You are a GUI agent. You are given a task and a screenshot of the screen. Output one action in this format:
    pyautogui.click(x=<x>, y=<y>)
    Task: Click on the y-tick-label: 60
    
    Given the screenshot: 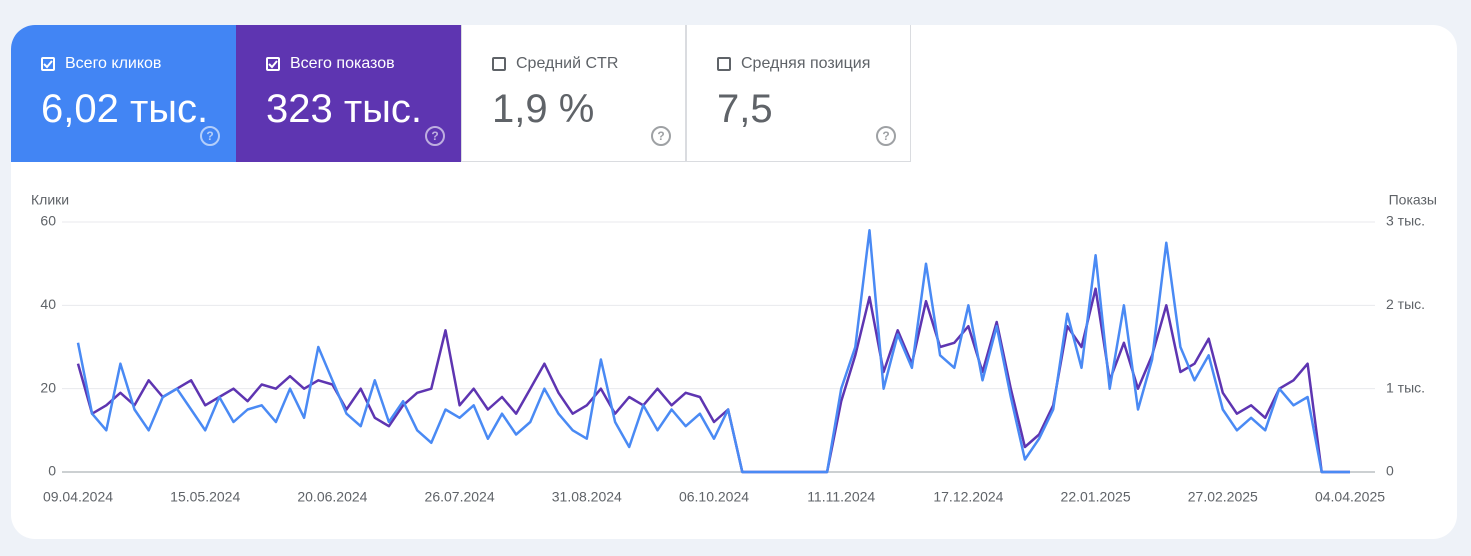 What is the action you would take?
    pyautogui.click(x=48, y=221)
    